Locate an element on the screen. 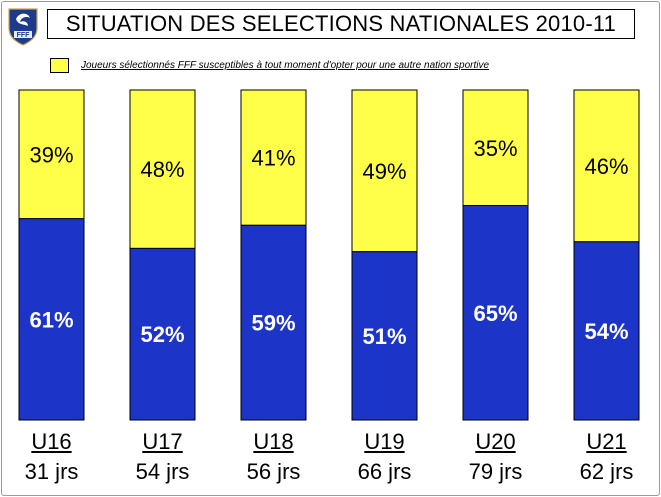 The height and width of the screenshot is (497, 661). bar-segment-bottom-U18 is located at coordinates (273, 322).